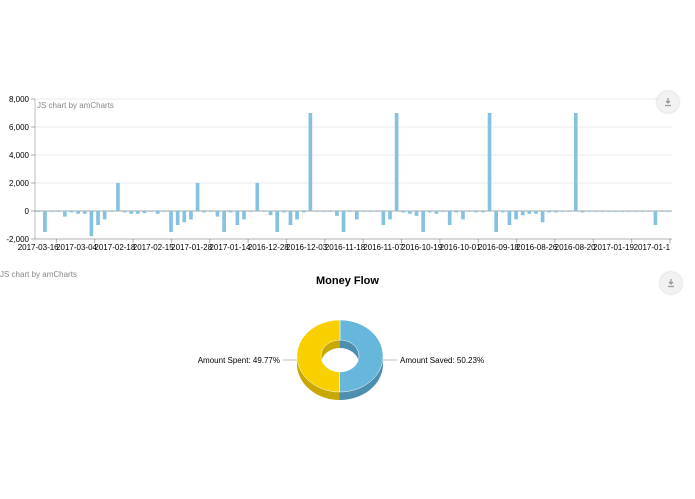 The width and height of the screenshot is (695, 499). I want to click on bar-chart-credit: JS chart by amCharts, so click(75, 105).